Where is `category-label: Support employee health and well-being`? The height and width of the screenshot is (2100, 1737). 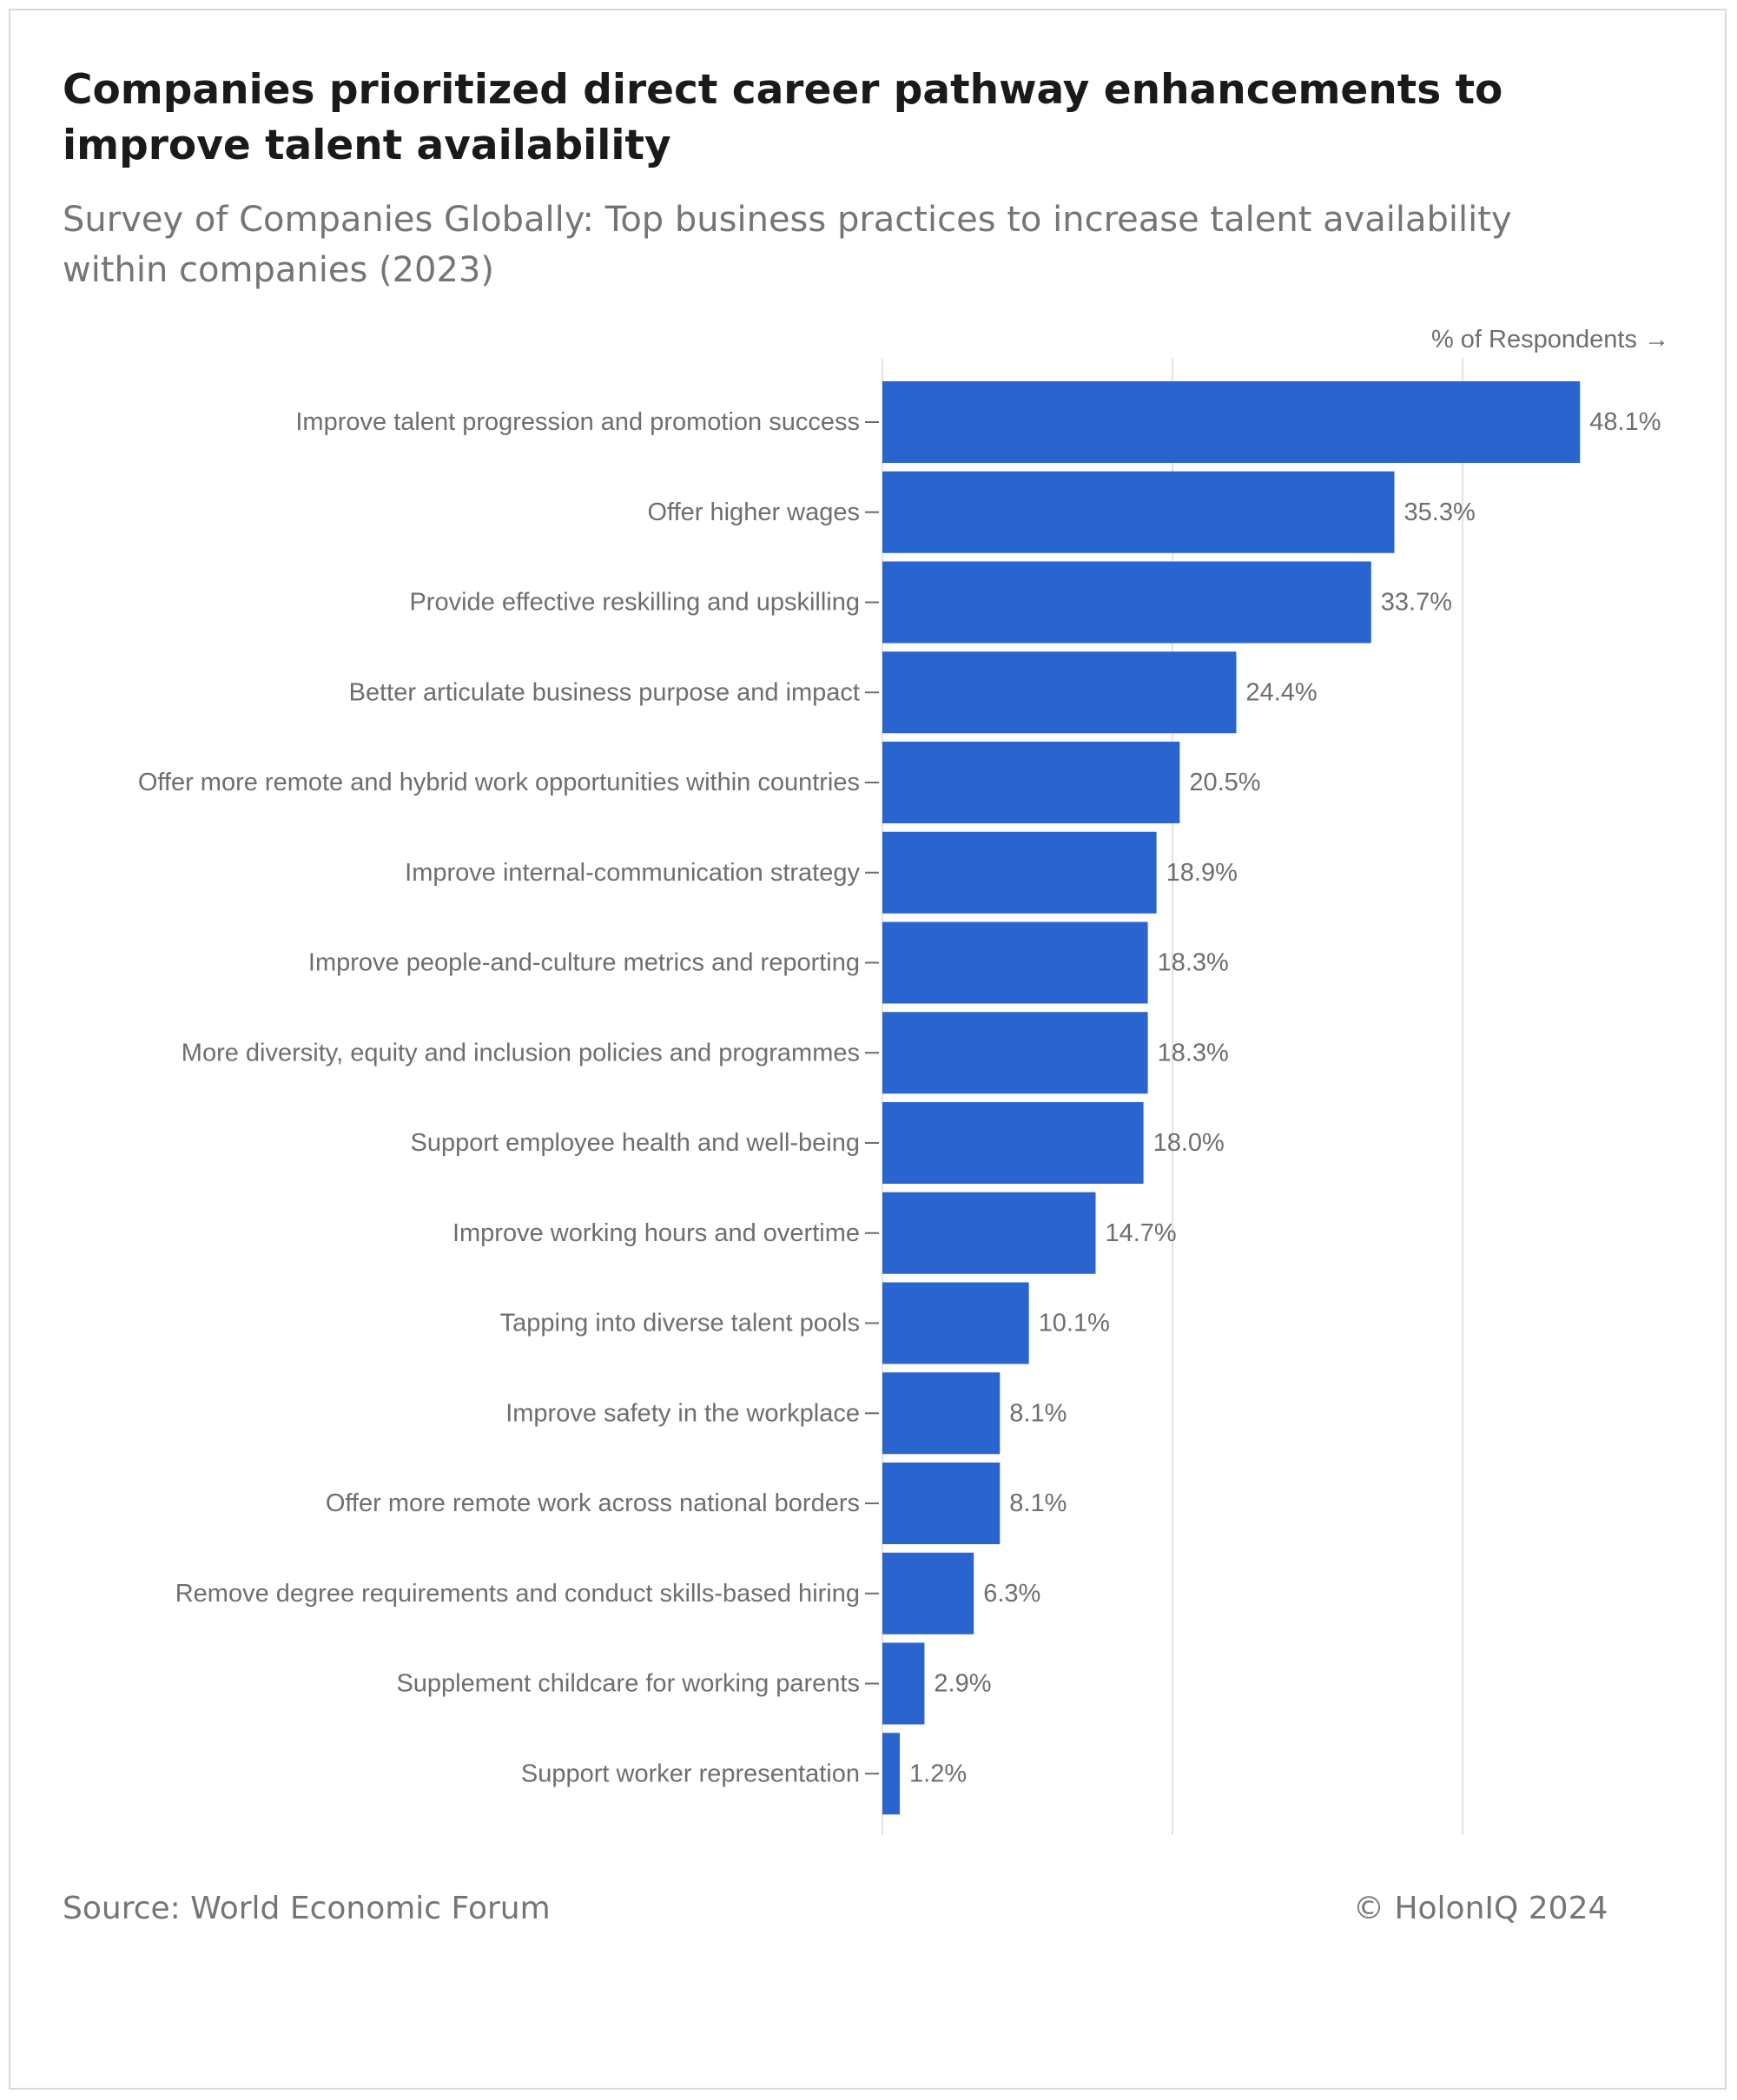 category-label: Support employee health and well-being is located at coordinates (635, 1143).